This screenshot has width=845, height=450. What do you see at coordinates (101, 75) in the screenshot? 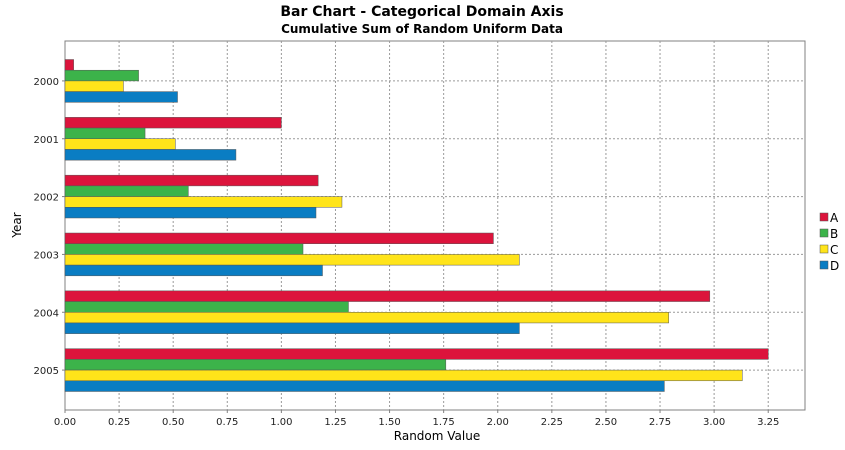
I see `bar-b-2000` at bounding box center [101, 75].